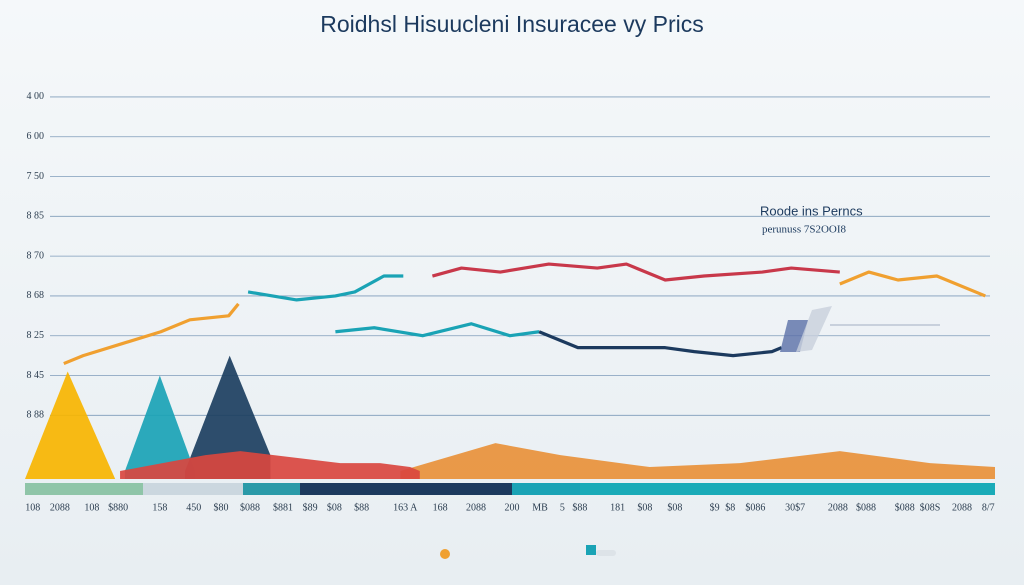  I want to click on y-tick-label: 8 85, so click(36, 216).